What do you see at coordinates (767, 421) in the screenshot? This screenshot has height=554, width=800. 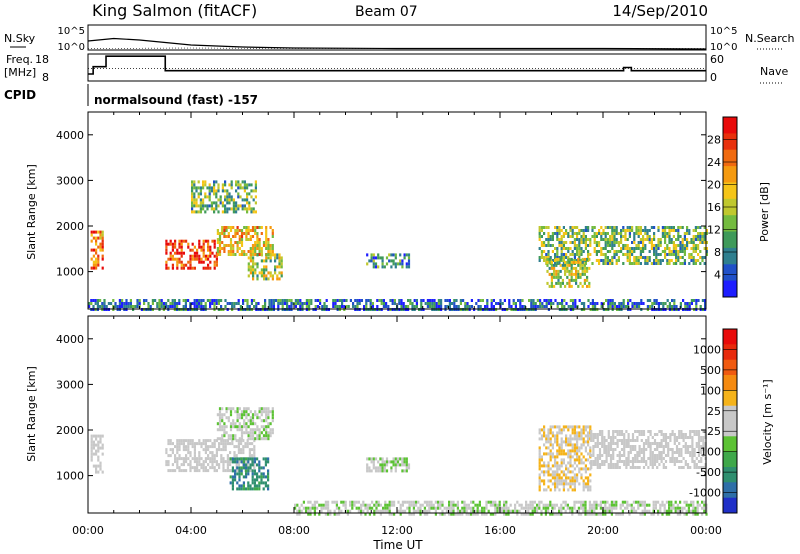 I see `velocity-colorbar-label: Velocity [m s⁻¹]` at bounding box center [767, 421].